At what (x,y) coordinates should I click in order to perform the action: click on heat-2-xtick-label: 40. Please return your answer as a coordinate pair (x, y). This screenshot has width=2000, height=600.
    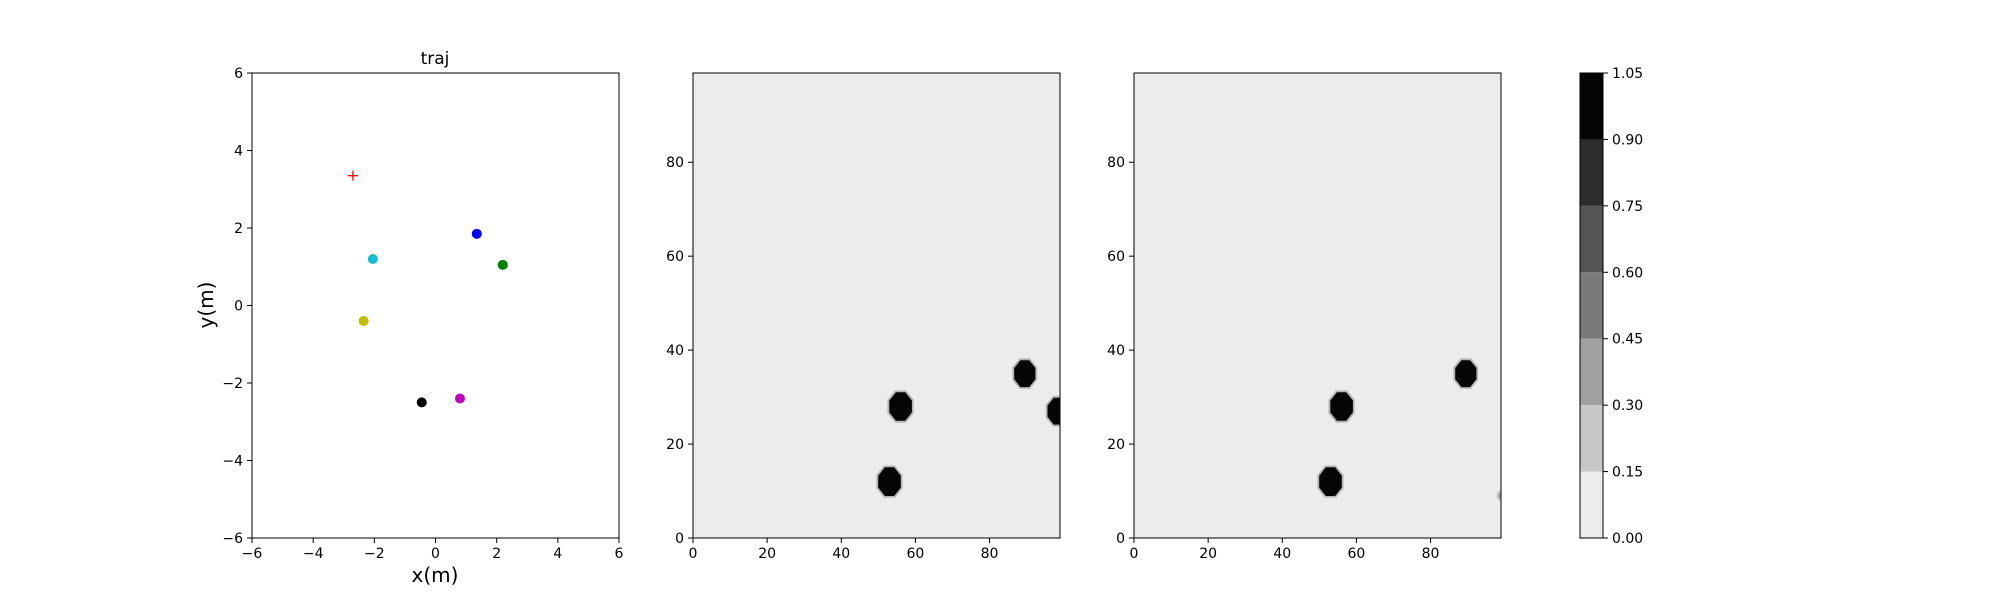
    Looking at the image, I should click on (1282, 554).